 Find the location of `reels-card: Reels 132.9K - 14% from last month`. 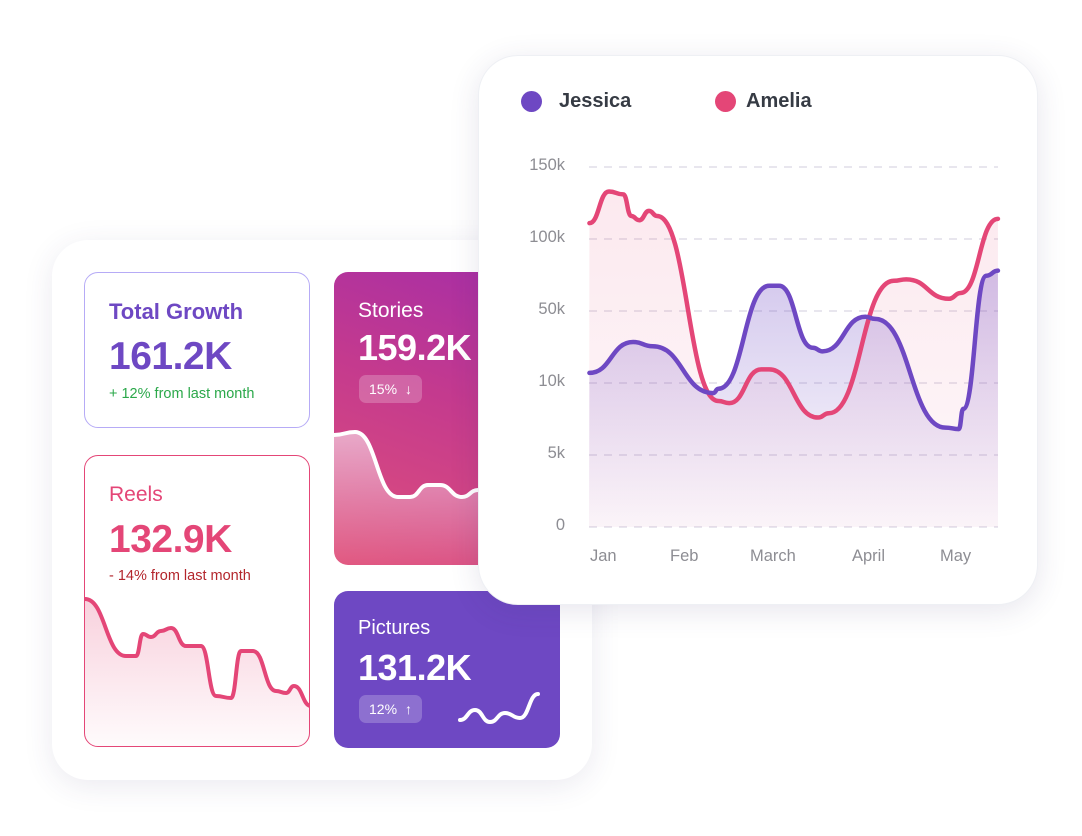

reels-card: Reels 132.9K - 14% from last month is located at coordinates (197, 601).